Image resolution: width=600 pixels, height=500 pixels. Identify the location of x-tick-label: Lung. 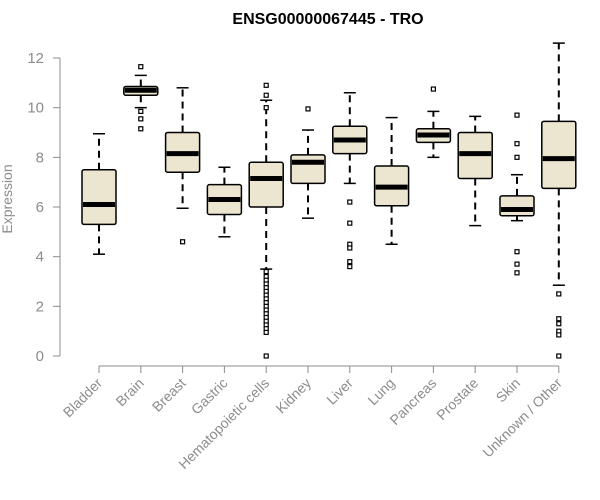
(380, 391).